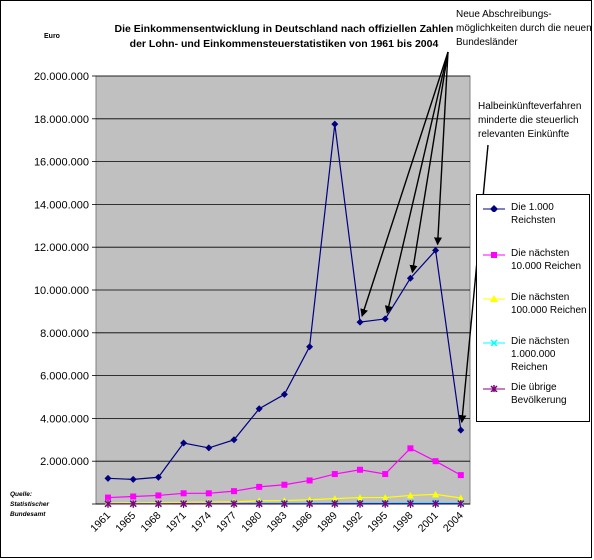  What do you see at coordinates (533, 220) in the screenshot?
I see `legend-line: Reichsten` at bounding box center [533, 220].